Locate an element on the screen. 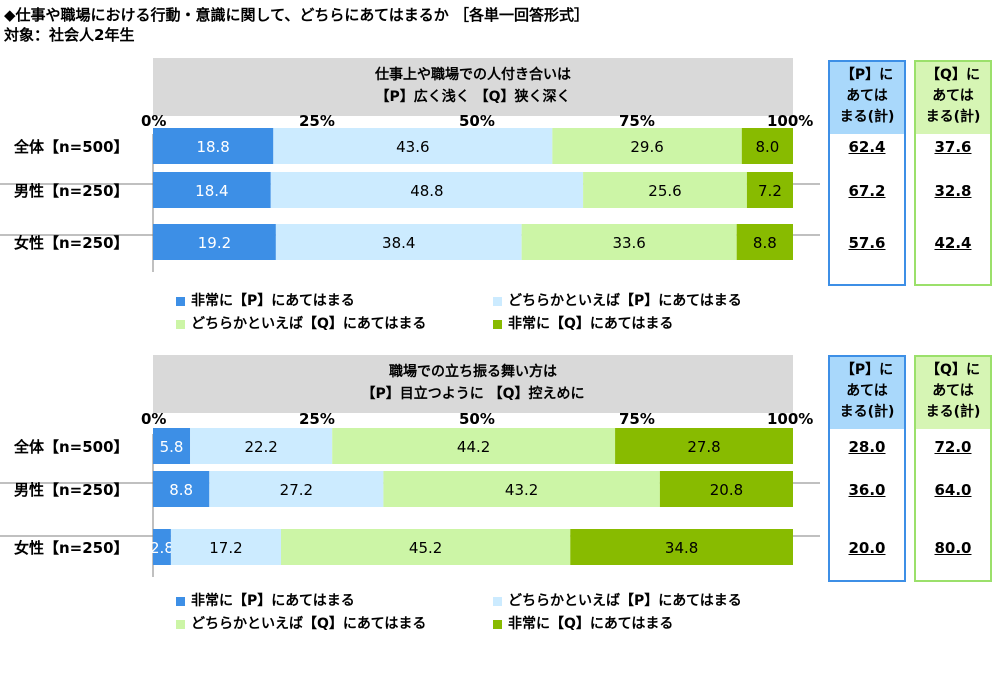 The height and width of the screenshot is (675, 1000). bar-value-label: 22.2 is located at coordinates (260, 447).